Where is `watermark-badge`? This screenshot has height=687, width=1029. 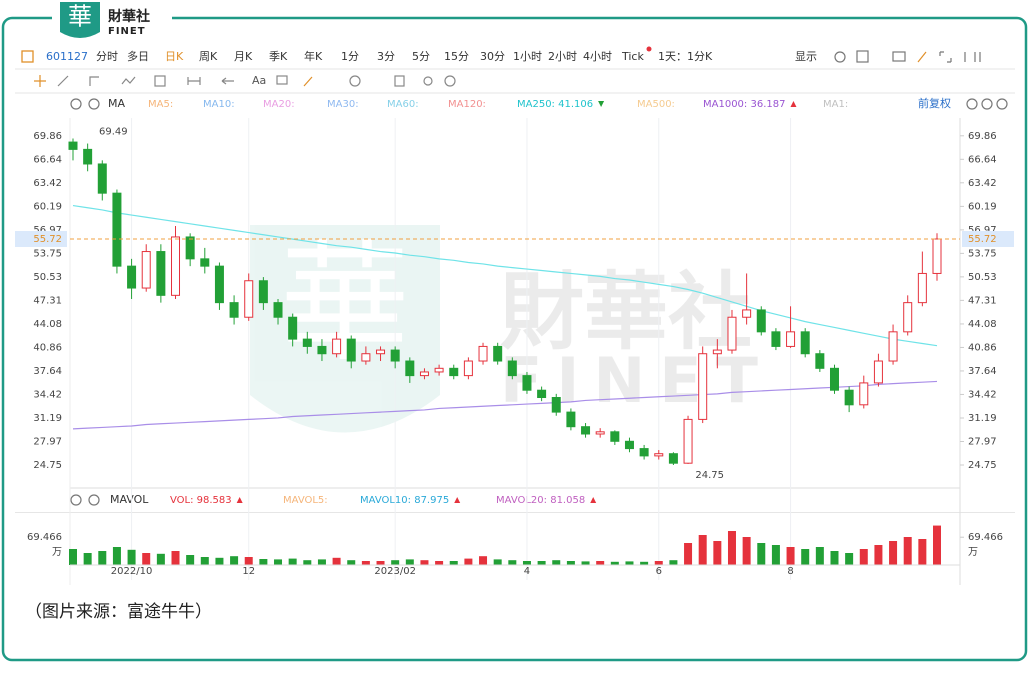
watermark-badge is located at coordinates (345, 329).